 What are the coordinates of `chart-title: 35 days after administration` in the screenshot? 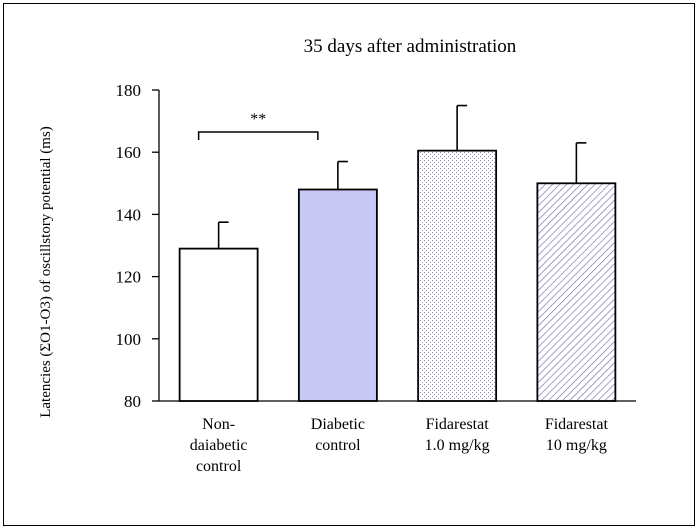 It's located at (410, 46).